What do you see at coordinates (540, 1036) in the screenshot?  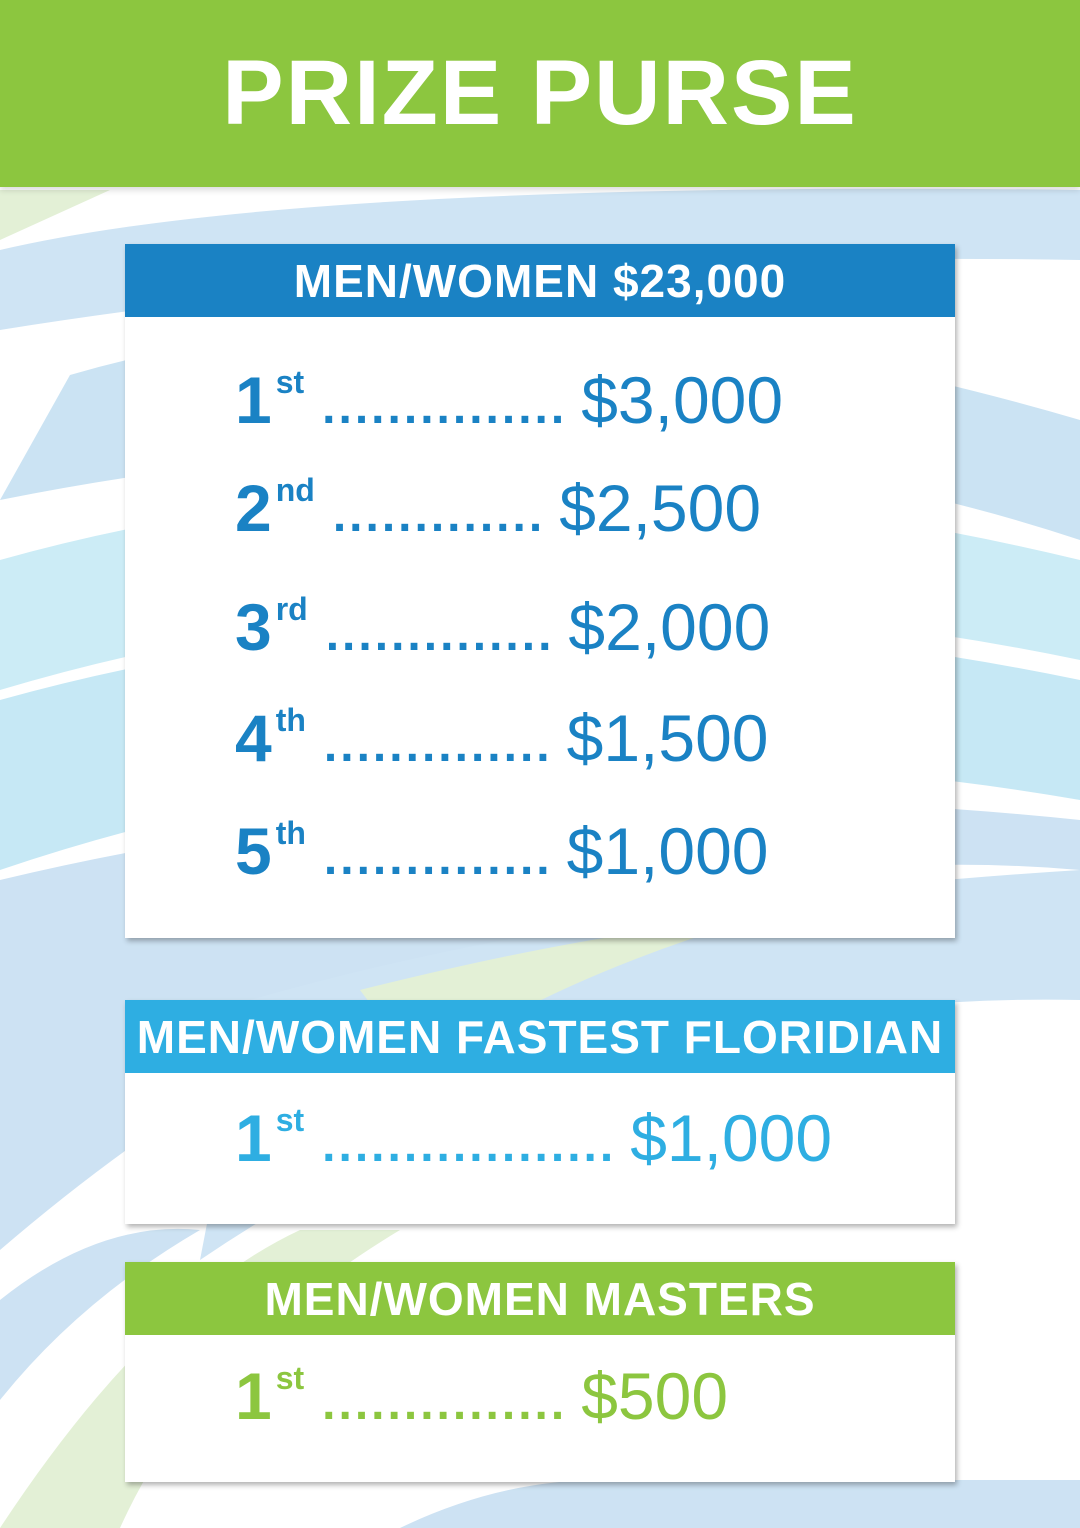 I see `section-heading: MEN/WOMEN FASTEST FLORIDIAN` at bounding box center [540, 1036].